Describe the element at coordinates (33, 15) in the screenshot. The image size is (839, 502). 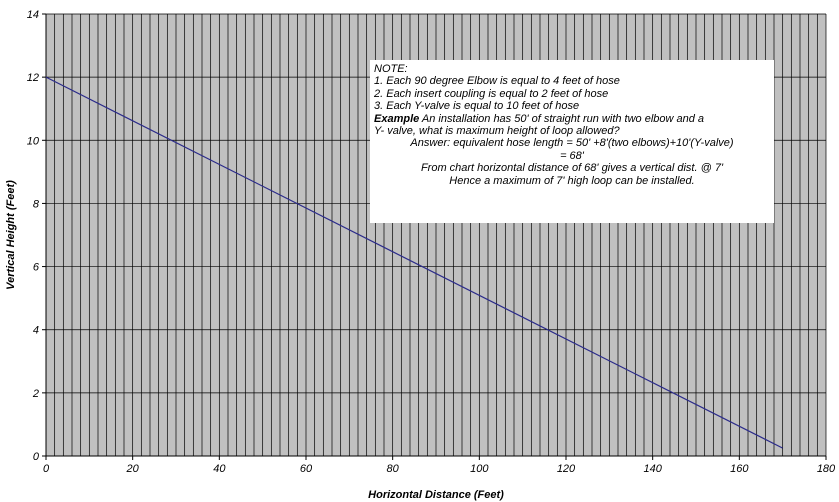
I see `y-tick-label: 14` at that location.